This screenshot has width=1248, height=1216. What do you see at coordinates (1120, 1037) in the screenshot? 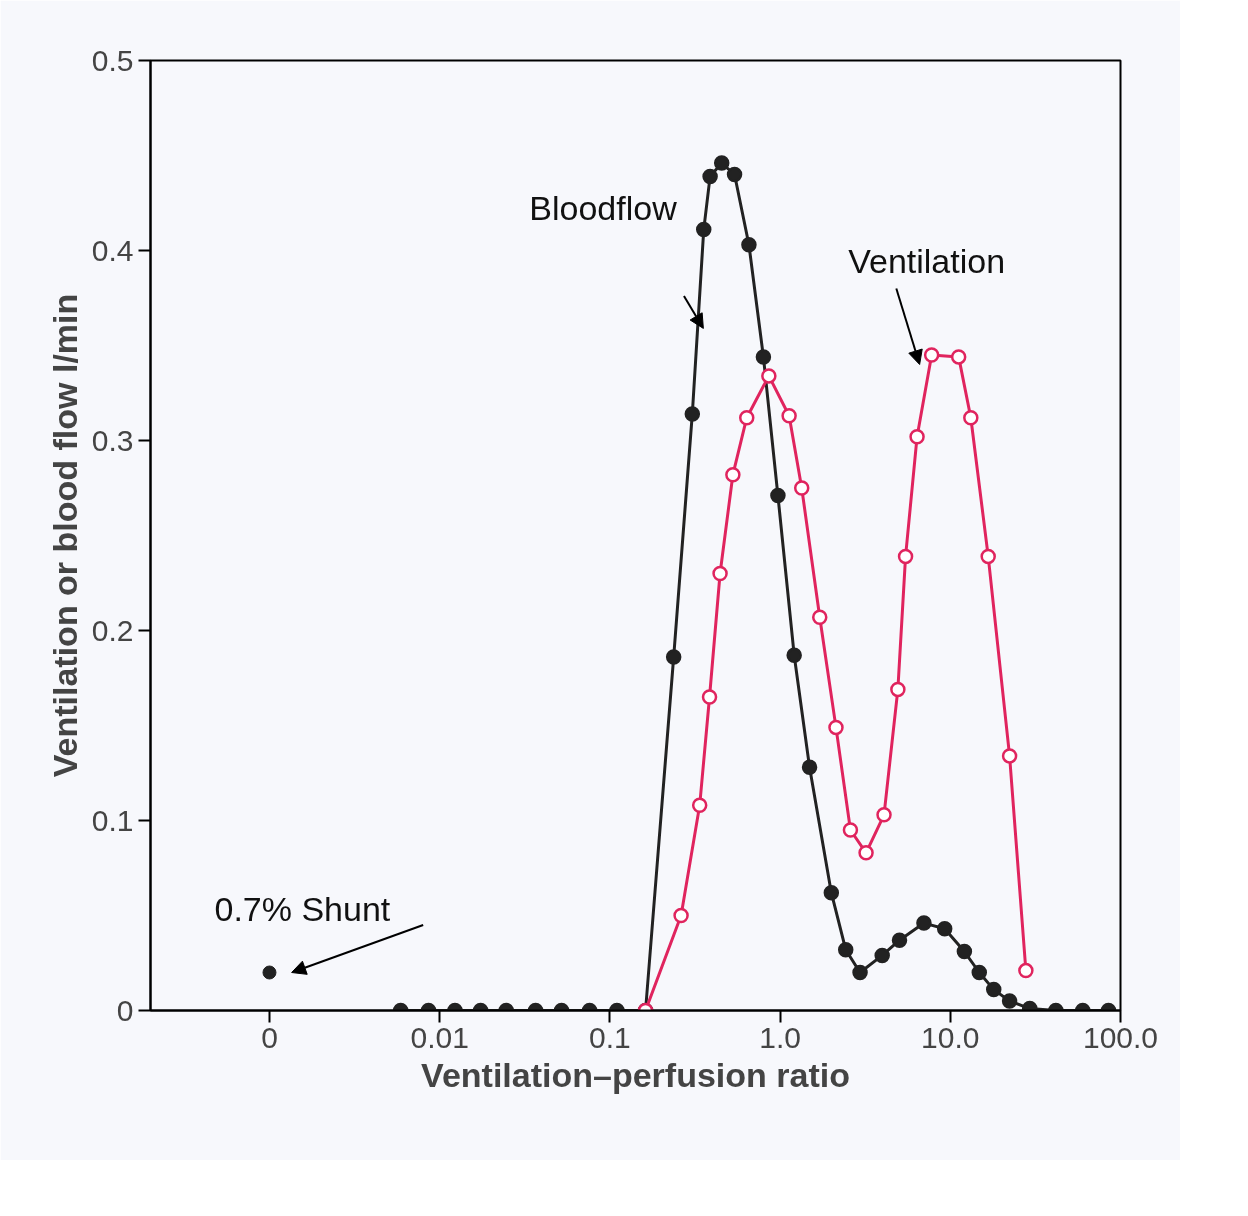
I see `x-tick-label: 100.0` at bounding box center [1120, 1037].